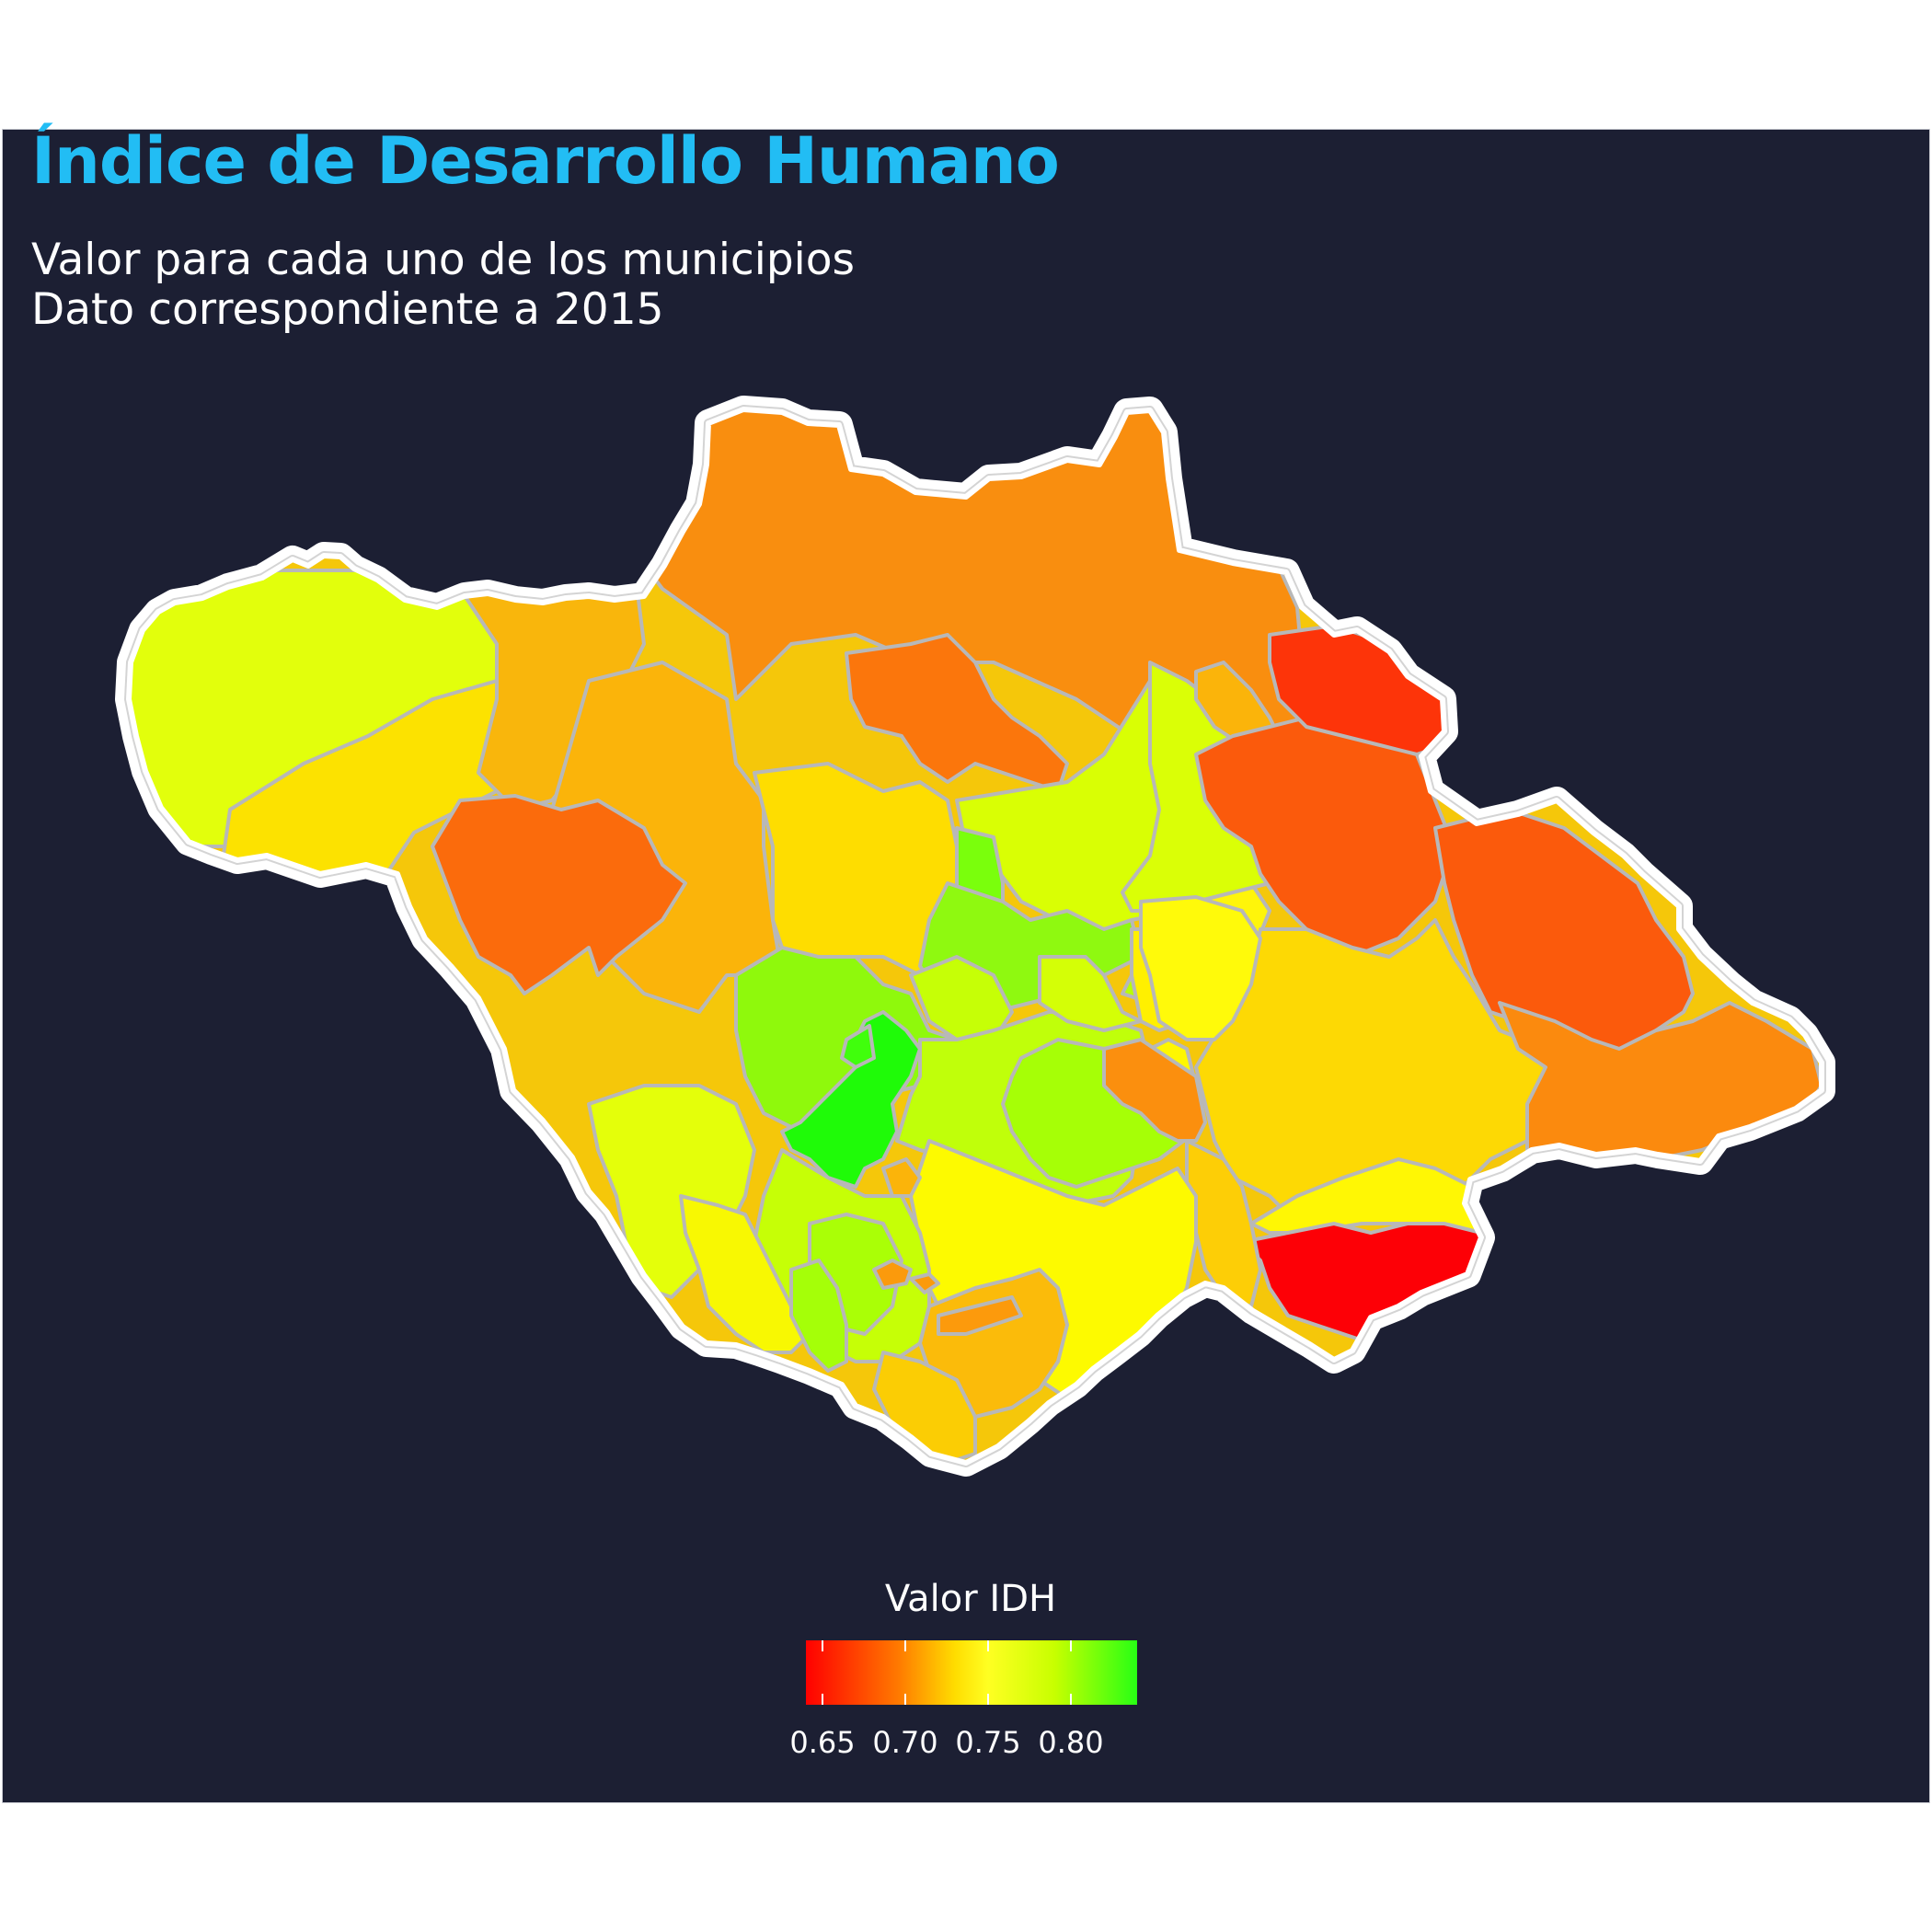 The height and width of the screenshot is (1932, 1932). I want to click on legend: Valor IDH 0.65 0.70 0.75 0.80, so click(971, 1679).